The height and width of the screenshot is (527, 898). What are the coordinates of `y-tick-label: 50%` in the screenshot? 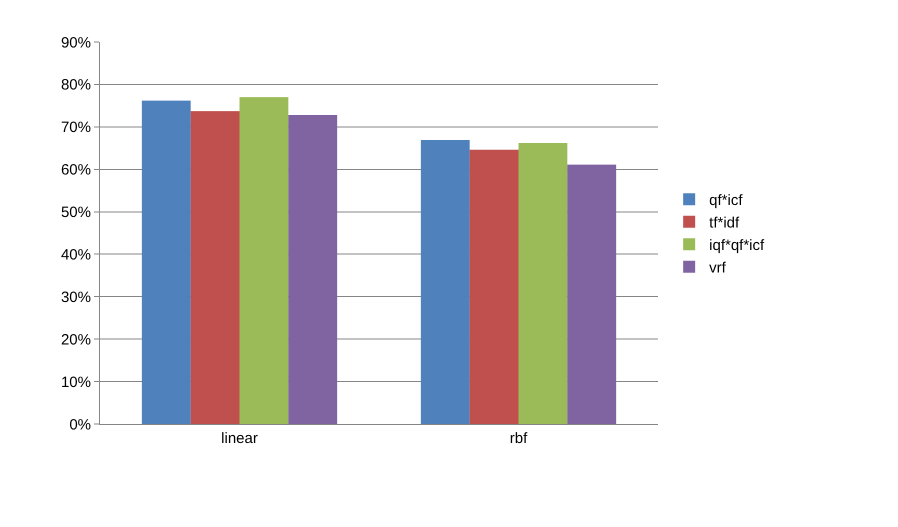 It's located at (75, 213).